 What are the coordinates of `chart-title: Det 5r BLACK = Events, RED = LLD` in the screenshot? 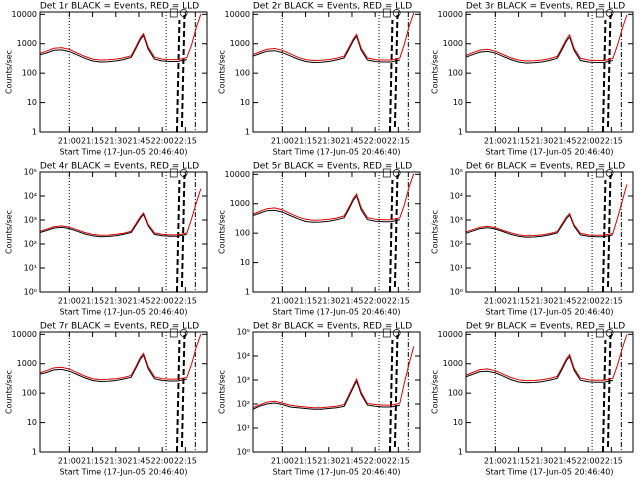 It's located at (332, 167).